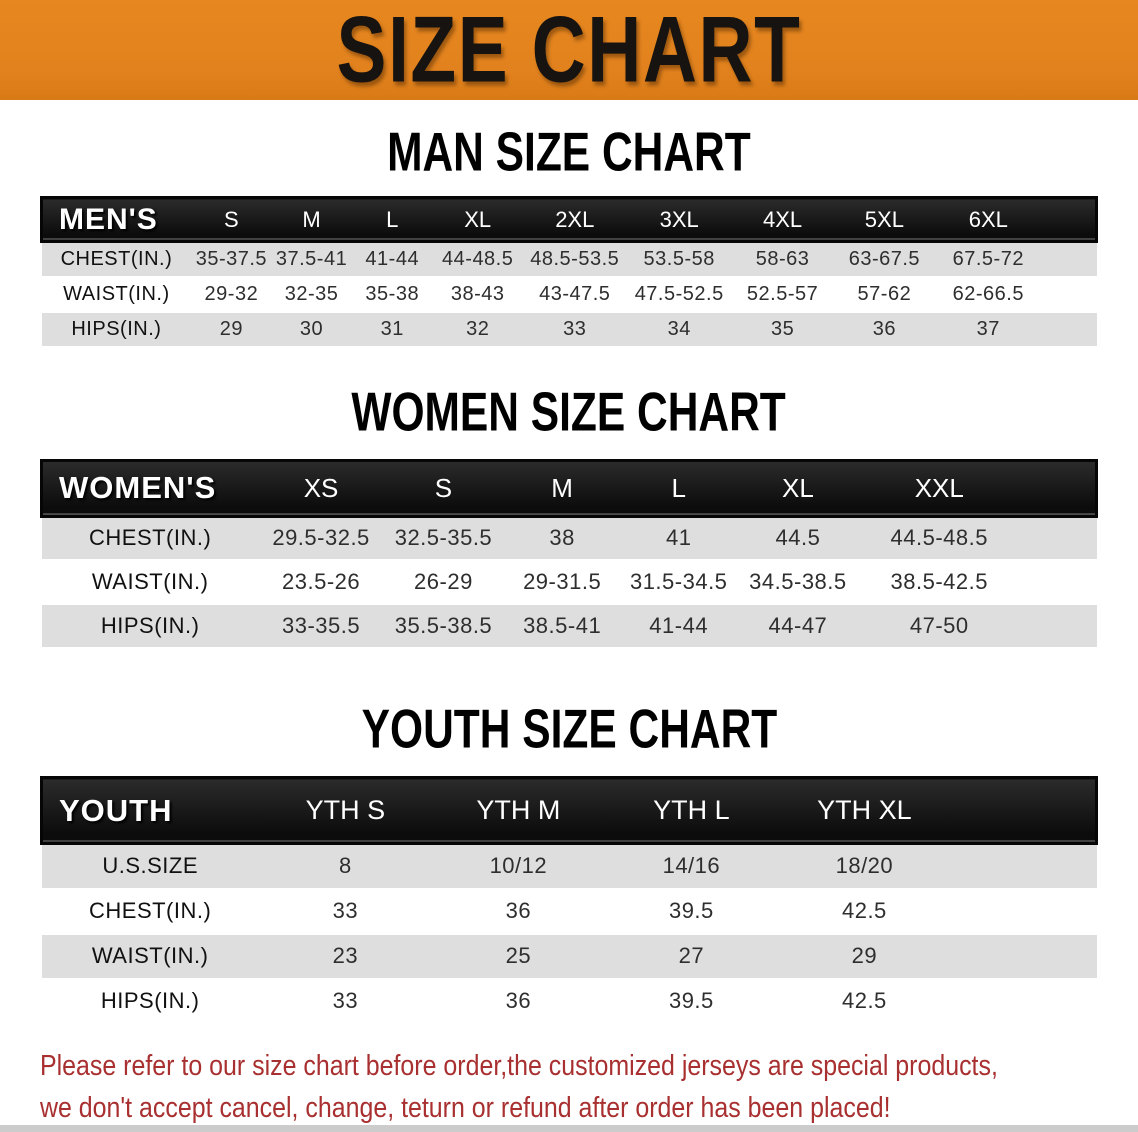 Image resolution: width=1138 pixels, height=1132 pixels. I want to click on size-value: 25, so click(518, 956).